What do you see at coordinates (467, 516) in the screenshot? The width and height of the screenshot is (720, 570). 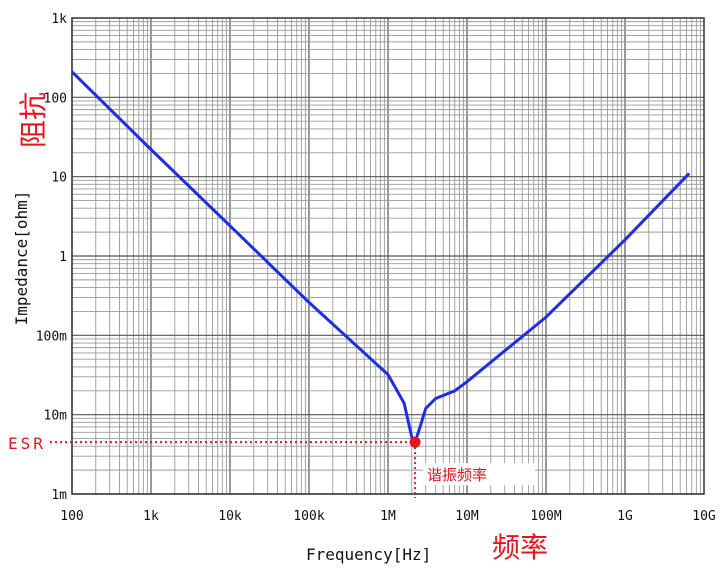 I see `x-tick-label: 10M` at bounding box center [467, 516].